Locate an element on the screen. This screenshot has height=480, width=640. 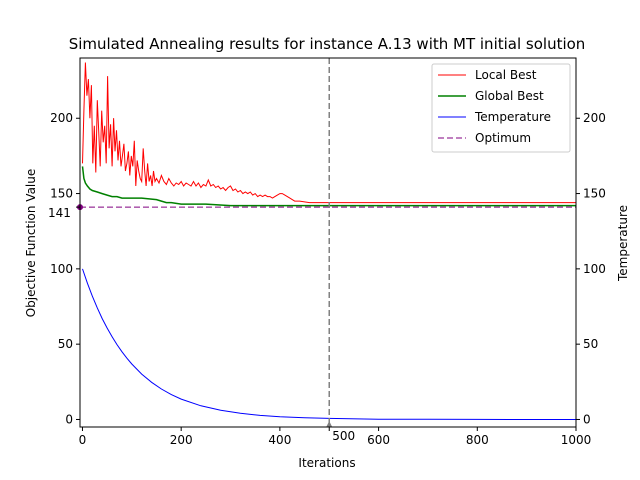
x-tick-label: 500 is located at coordinates (343, 436).